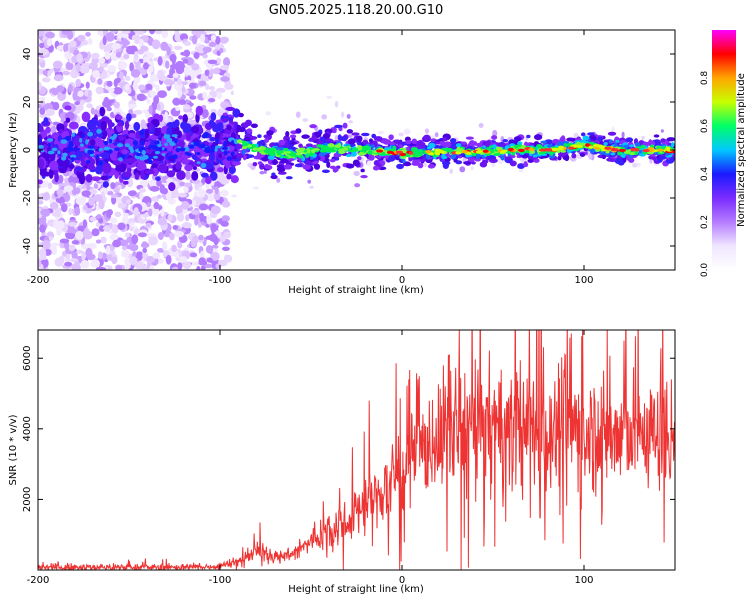  What do you see at coordinates (705, 270) in the screenshot?
I see `colorbar-tick-label: 0.0` at bounding box center [705, 270].